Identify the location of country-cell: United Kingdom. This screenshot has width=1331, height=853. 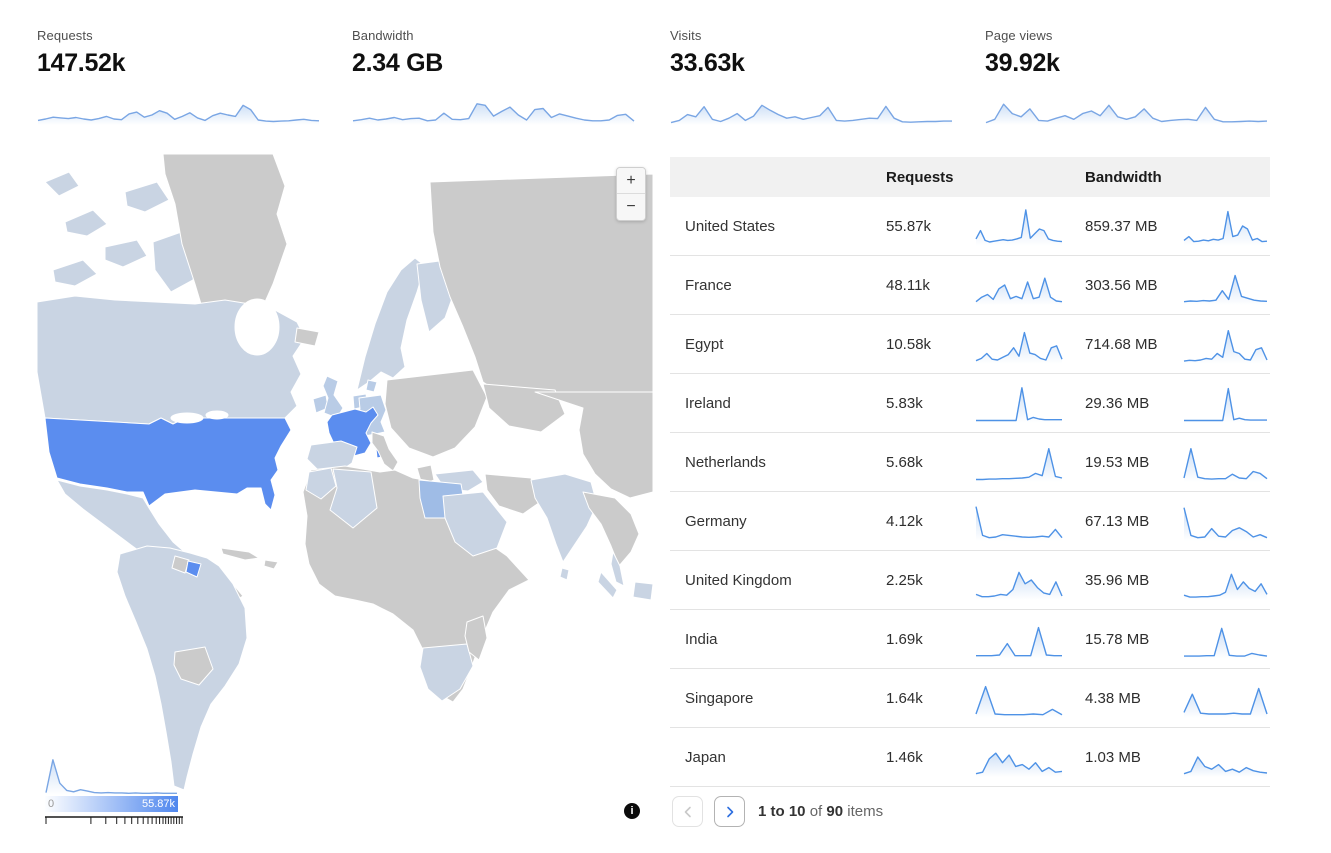
(738, 580).